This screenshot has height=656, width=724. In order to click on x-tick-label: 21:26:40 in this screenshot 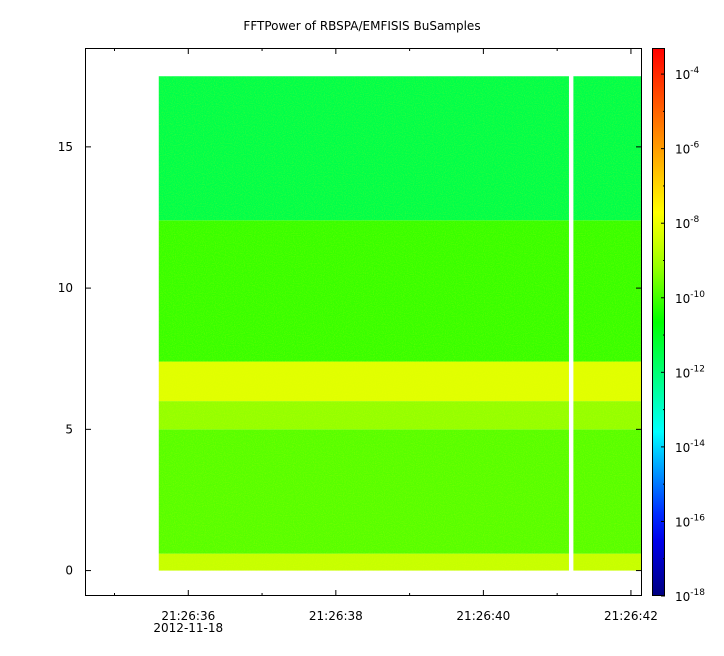, I will do `click(483, 616)`.